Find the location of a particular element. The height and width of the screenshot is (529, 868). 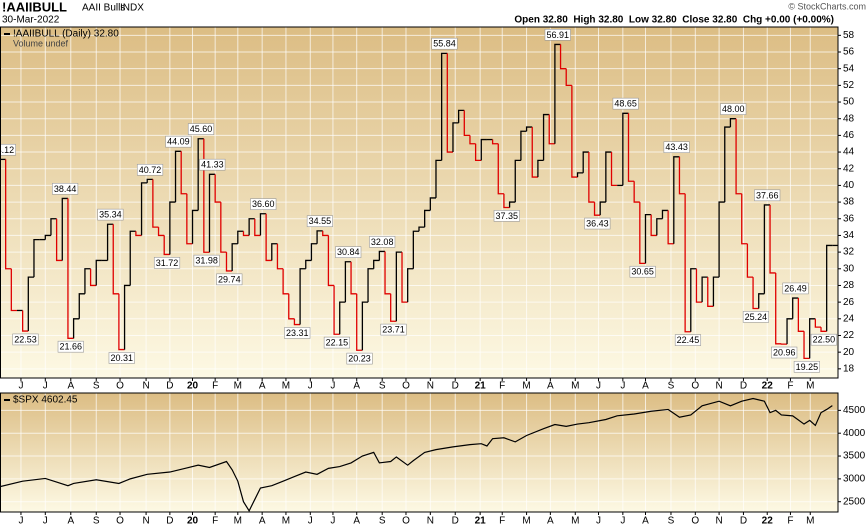

symbol: !AAIIBULL is located at coordinates (34, 7).